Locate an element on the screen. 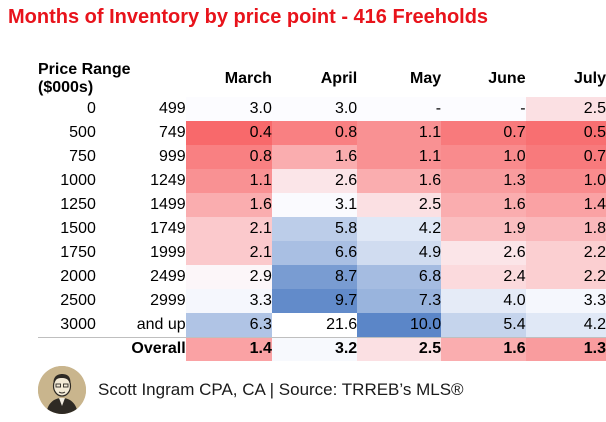  value-cell: 6.3 is located at coordinates (228, 325).